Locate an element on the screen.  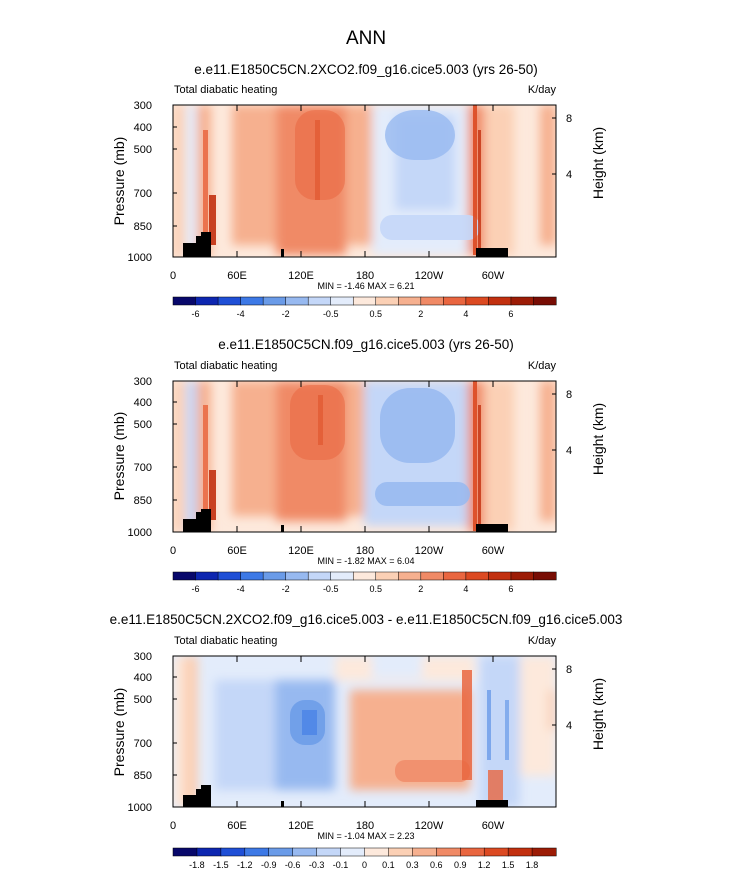
units-label: K/day is located at coordinates (542, 366).